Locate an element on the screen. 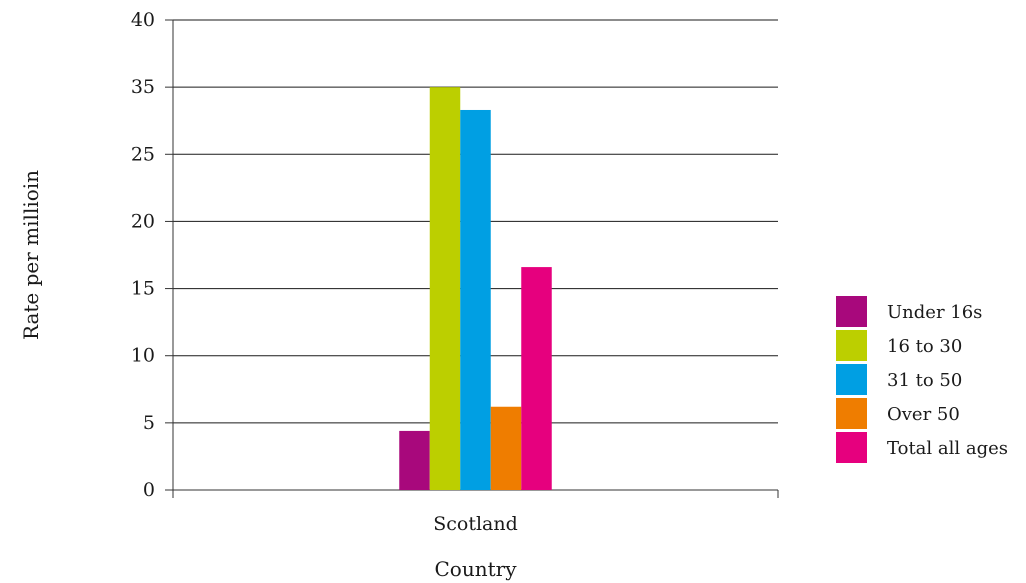 This screenshot has width=1026, height=583. bar-total-all-ages is located at coordinates (536, 378).